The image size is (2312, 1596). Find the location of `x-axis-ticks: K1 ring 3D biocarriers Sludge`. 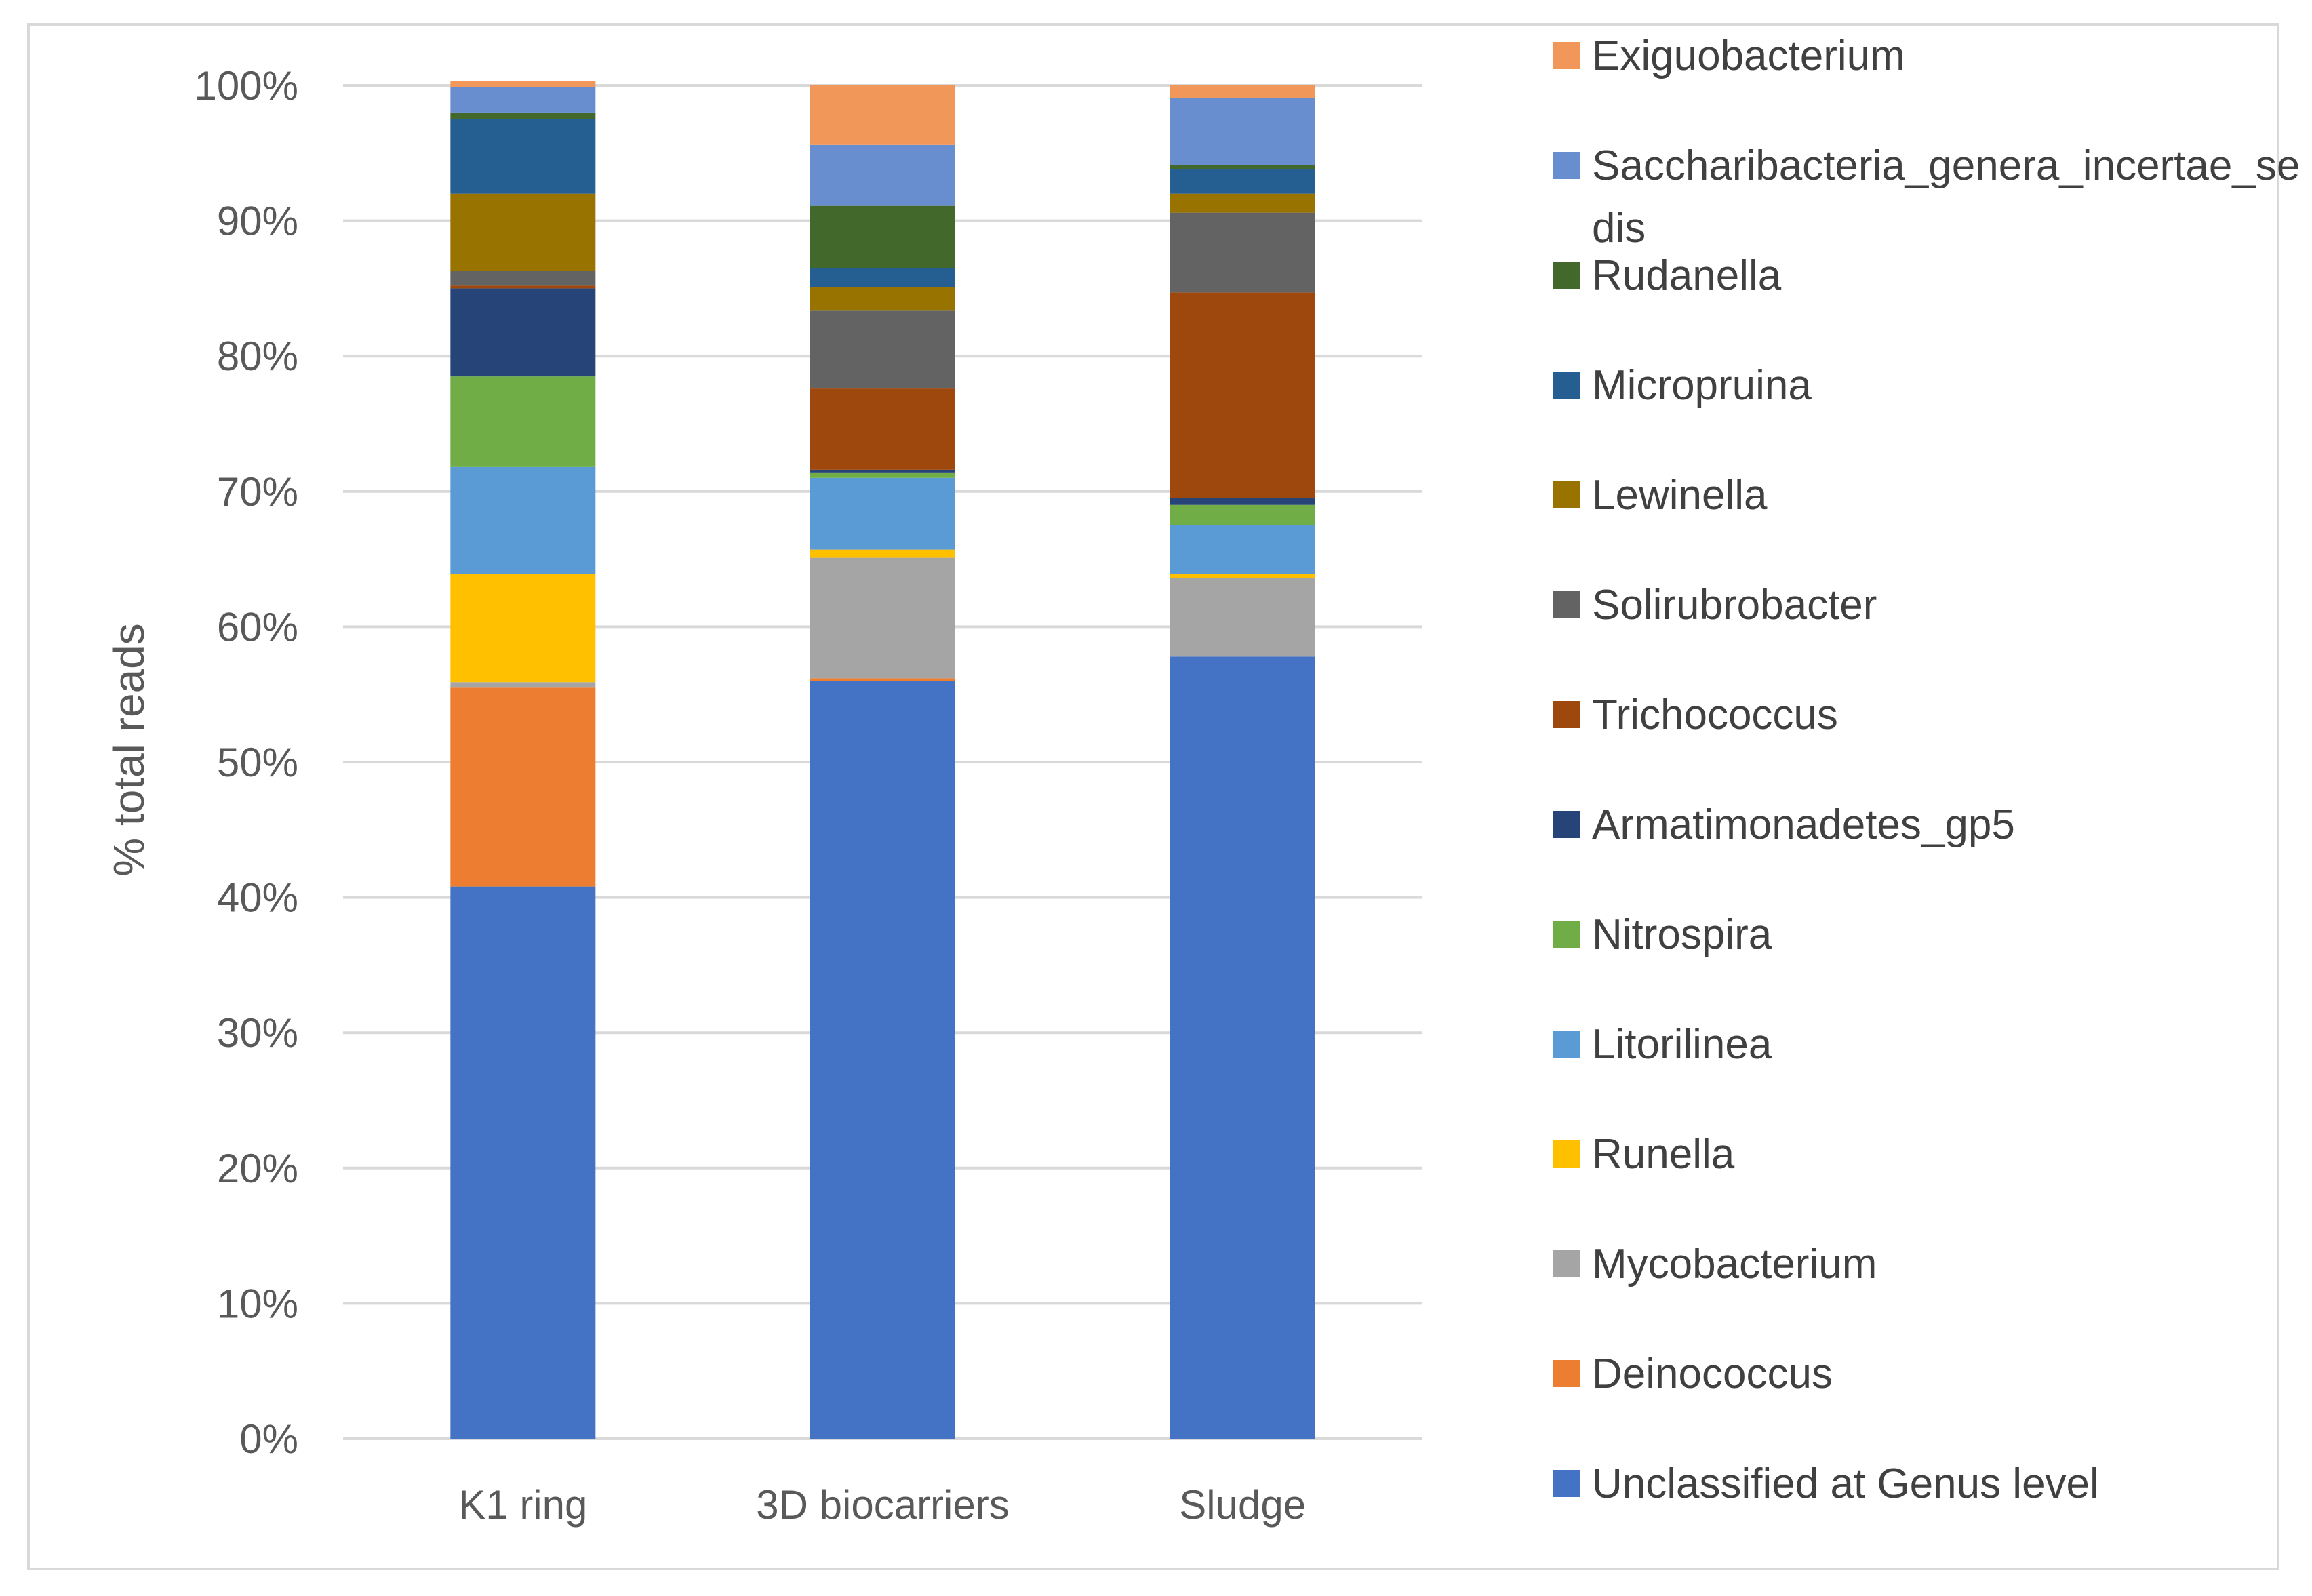

x-axis-ticks: K1 ring 3D biocarriers Sludge is located at coordinates (882, 1505).